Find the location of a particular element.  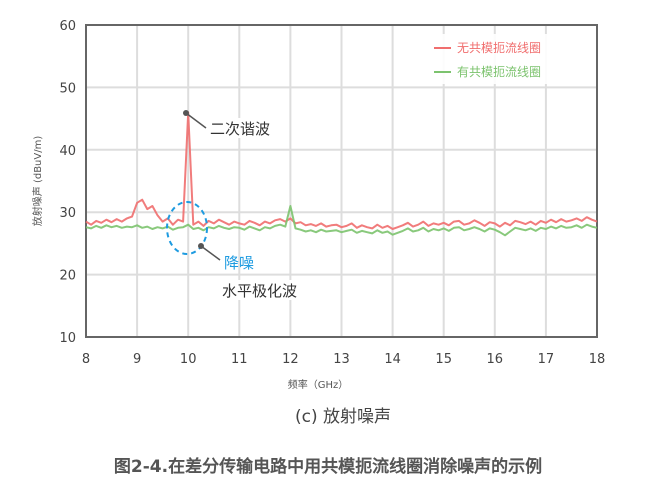

polarization-label-bg is located at coordinates (263, 290).